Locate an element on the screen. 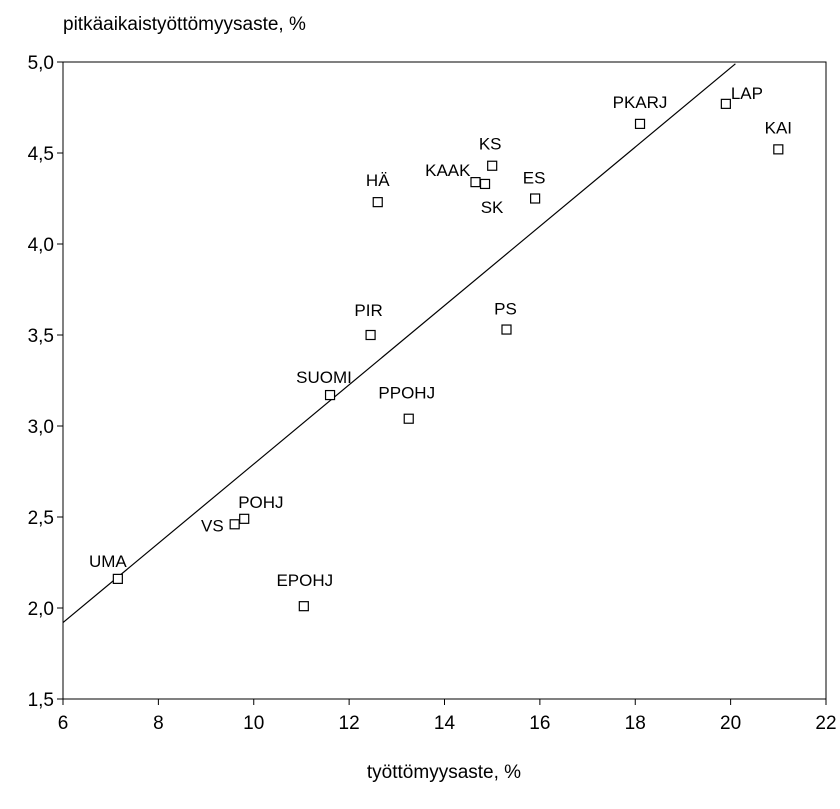 This screenshot has width=840, height=809. point-label-pir: PIR is located at coordinates (368, 310).